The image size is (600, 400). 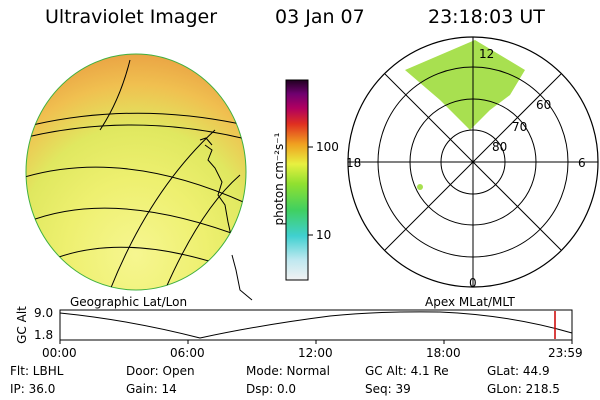 I want to click on geo-panel-caption: Geographic Lat/Lon, so click(x=129, y=302).